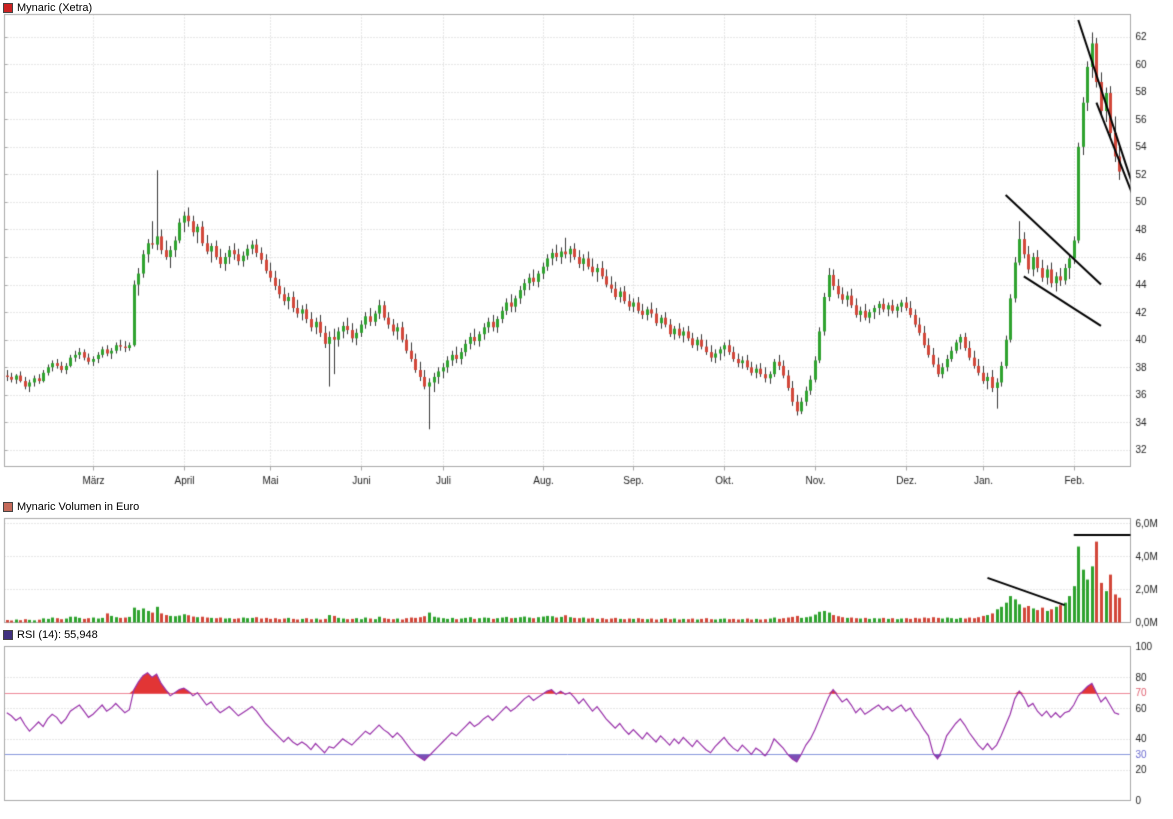 This screenshot has height=819, width=1173. I want to click on price-panel-header: Mynaric (Xetra), so click(47, 7).